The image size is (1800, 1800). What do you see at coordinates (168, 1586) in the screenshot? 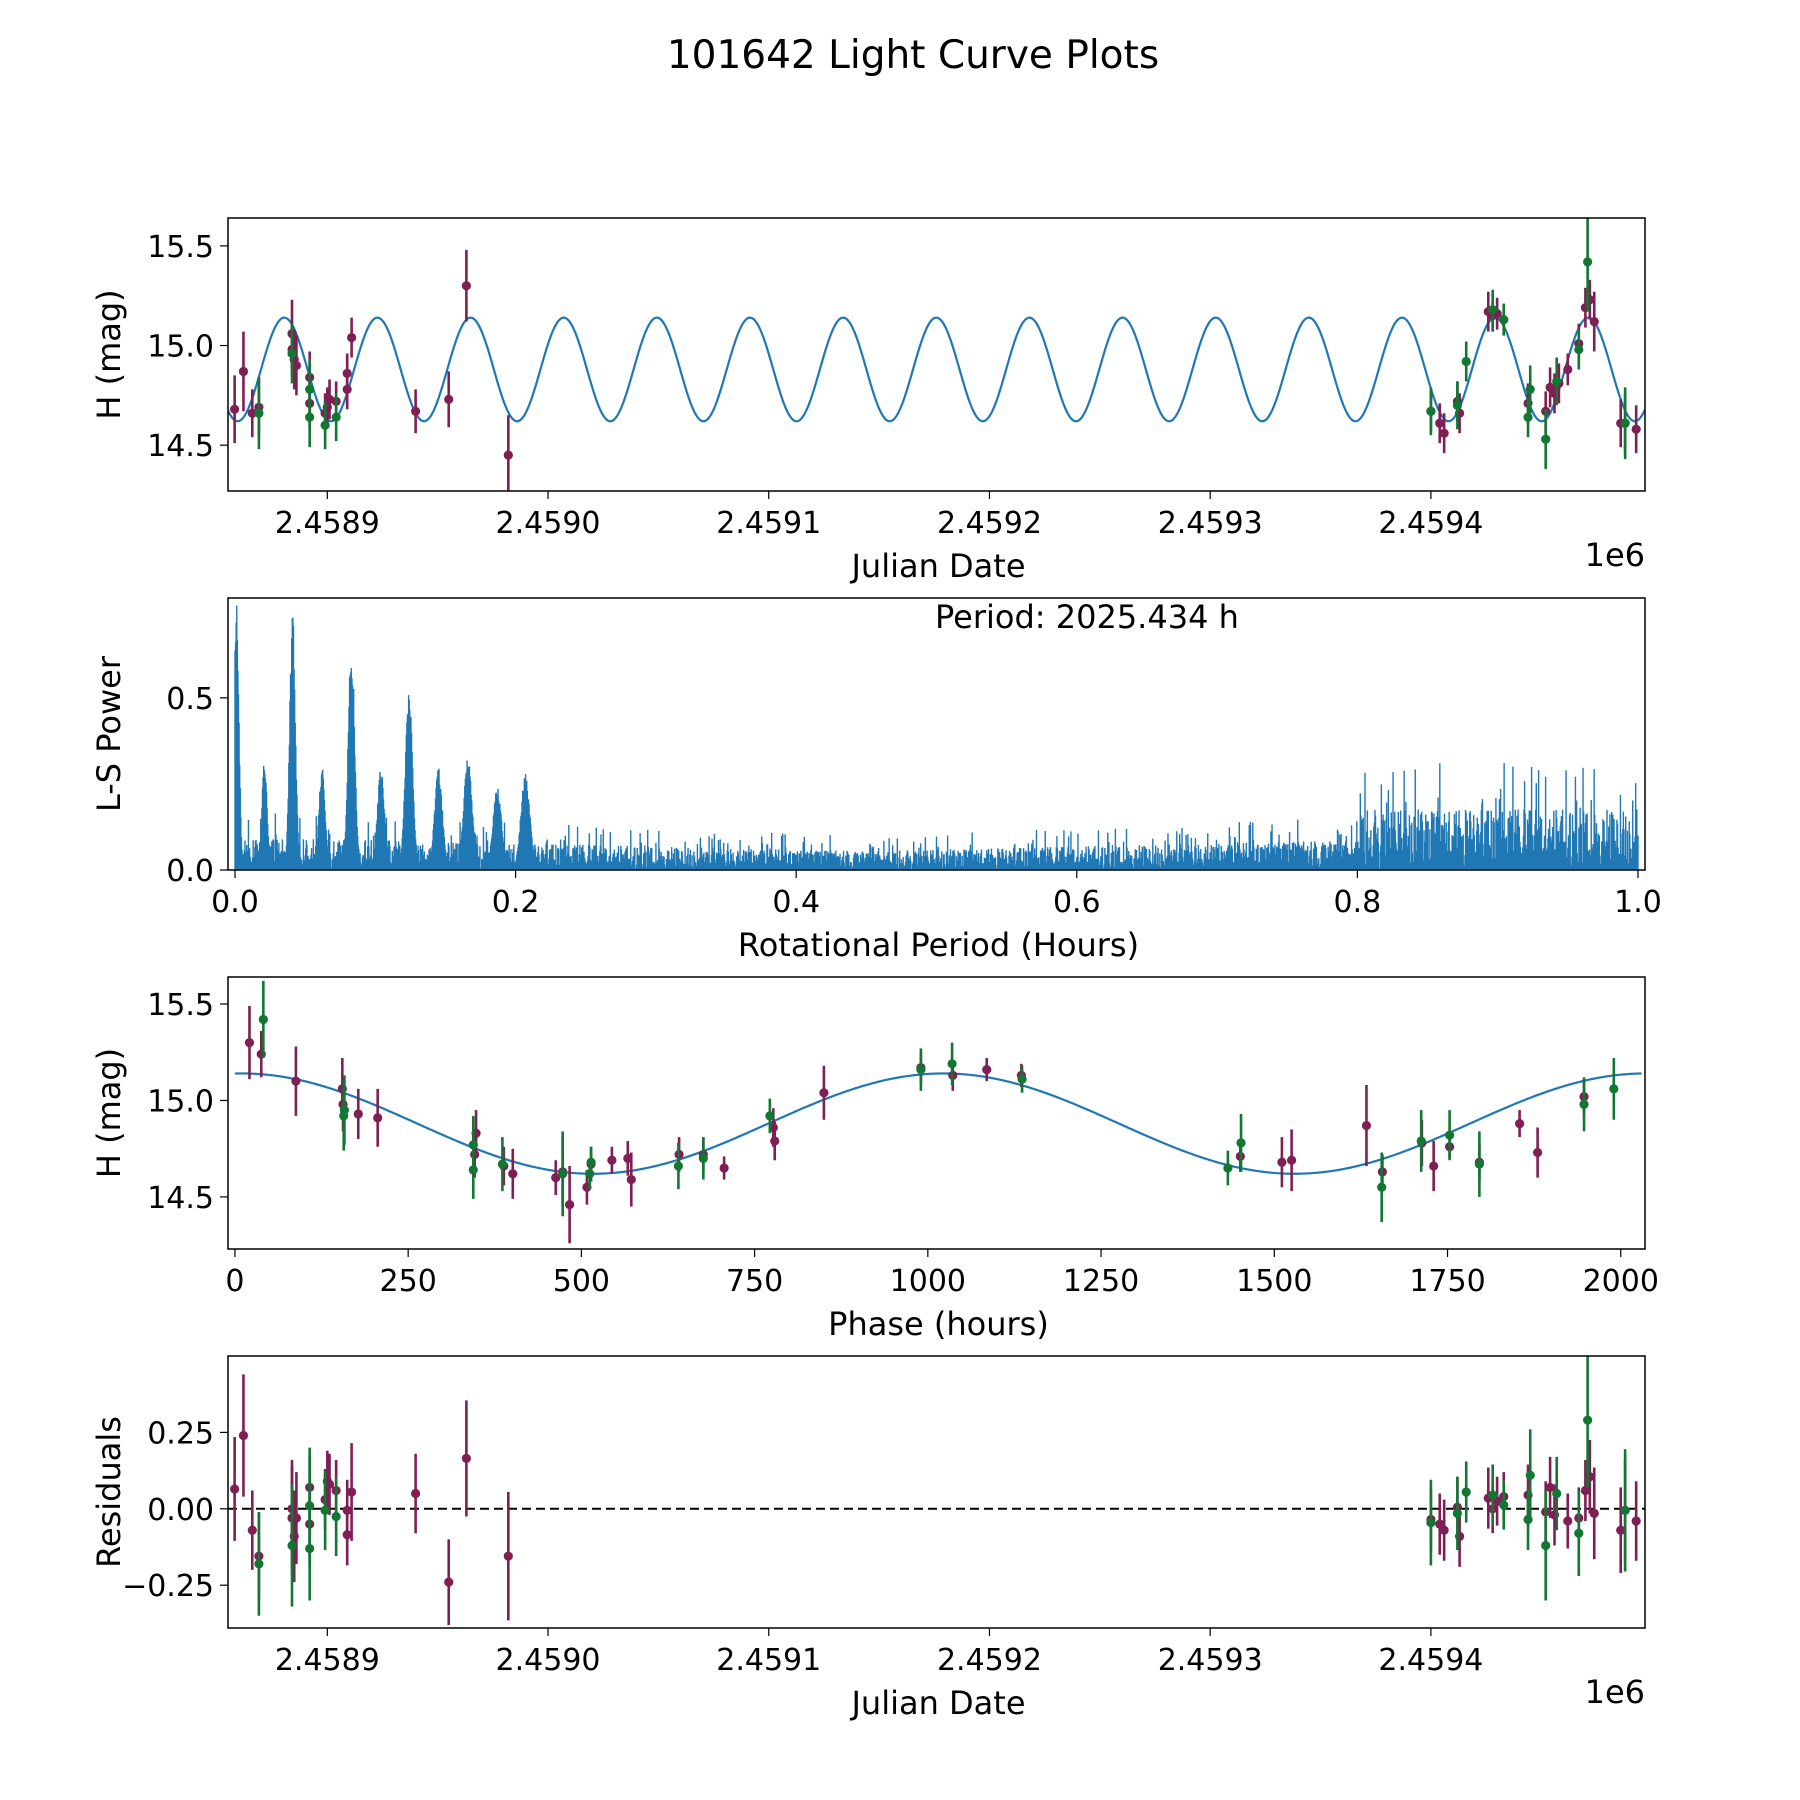
I see `y-tick-label: −0.25` at bounding box center [168, 1586].